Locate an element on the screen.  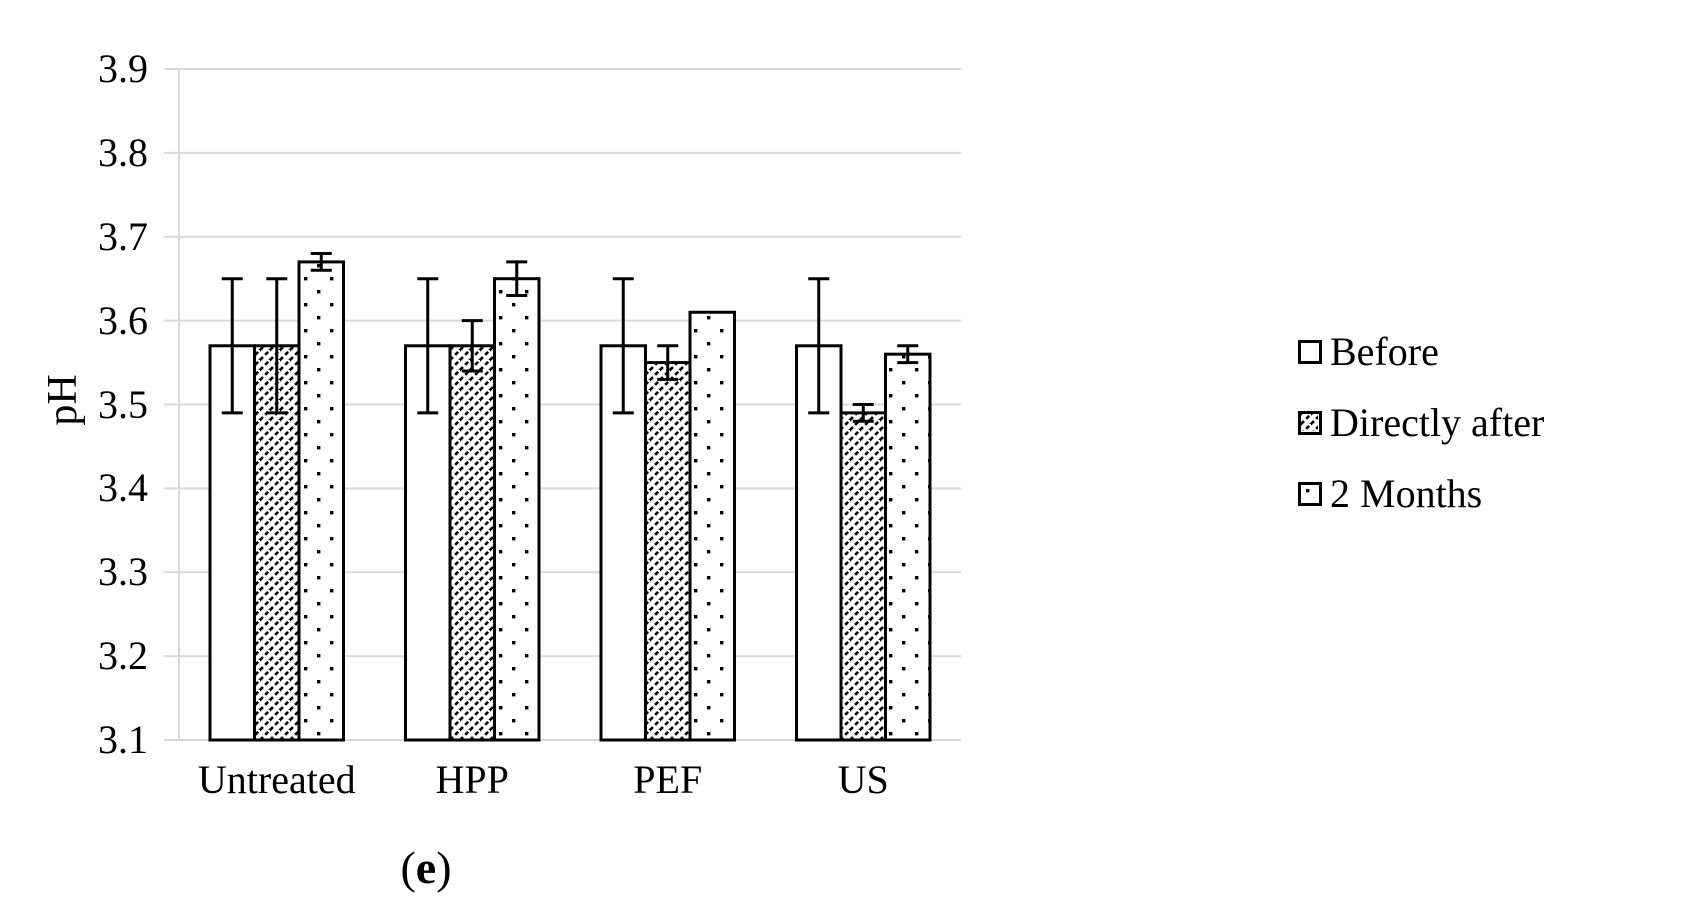
y-tick-label-3.5: 3.5 is located at coordinates (123, 404).